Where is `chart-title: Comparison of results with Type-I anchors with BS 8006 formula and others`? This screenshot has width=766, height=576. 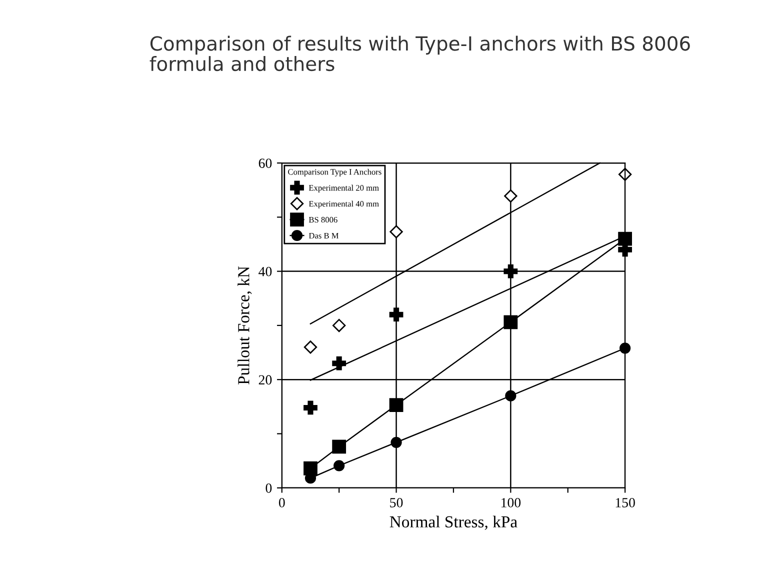 chart-title: Comparison of results with Type-I anchors with BS 8006 formula and others is located at coordinates (420, 54).